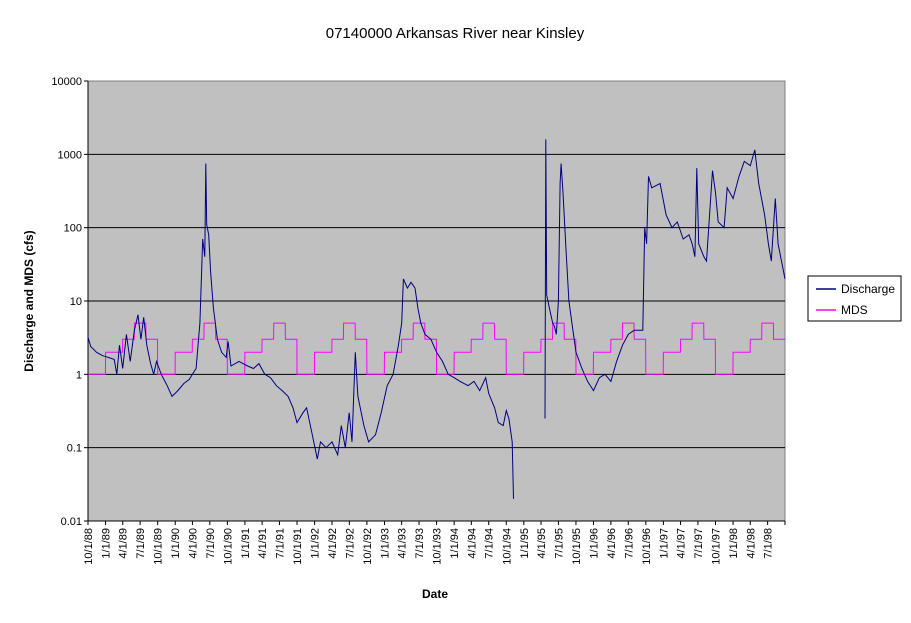 This screenshot has height=623, width=911. What do you see at coordinates (664, 543) in the screenshot?
I see `x-tick-label: 1/1/97` at bounding box center [664, 543].